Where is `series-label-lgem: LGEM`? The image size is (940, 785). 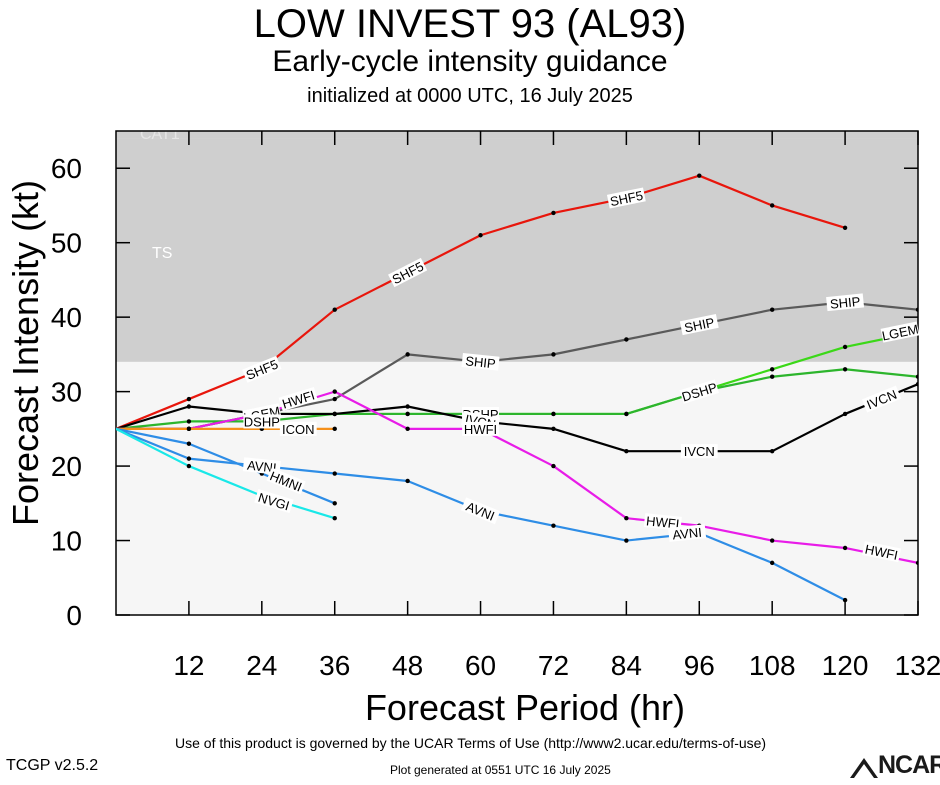
series-label-lgem: LGEM is located at coordinates (900, 333).